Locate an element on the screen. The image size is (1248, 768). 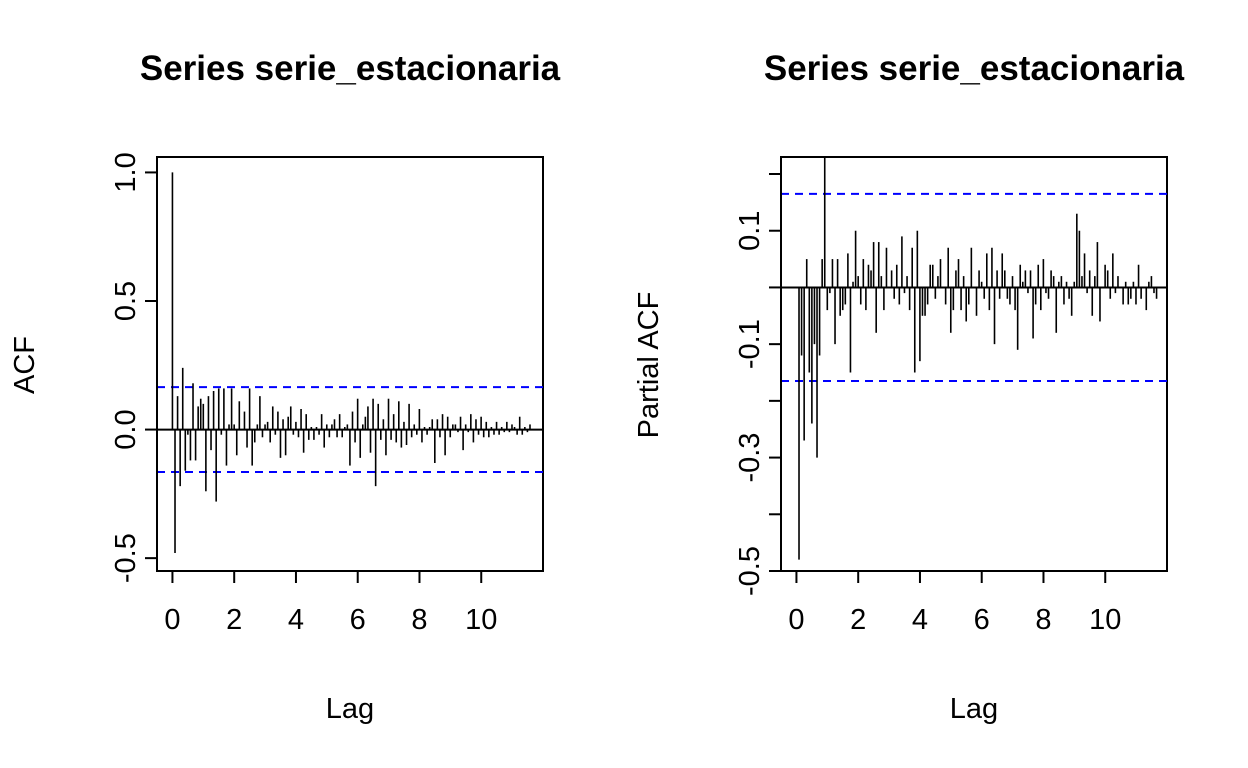
pacf-x-tick-label: 0 is located at coordinates (796, 620).